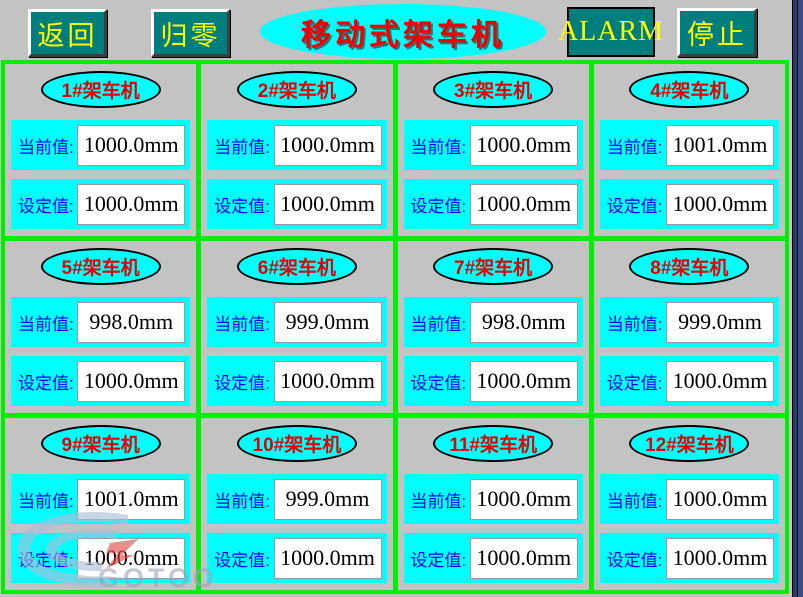 This screenshot has height=597, width=803. What do you see at coordinates (296, 443) in the screenshot?
I see `jack-title-badge: 10#架车机` at bounding box center [296, 443].